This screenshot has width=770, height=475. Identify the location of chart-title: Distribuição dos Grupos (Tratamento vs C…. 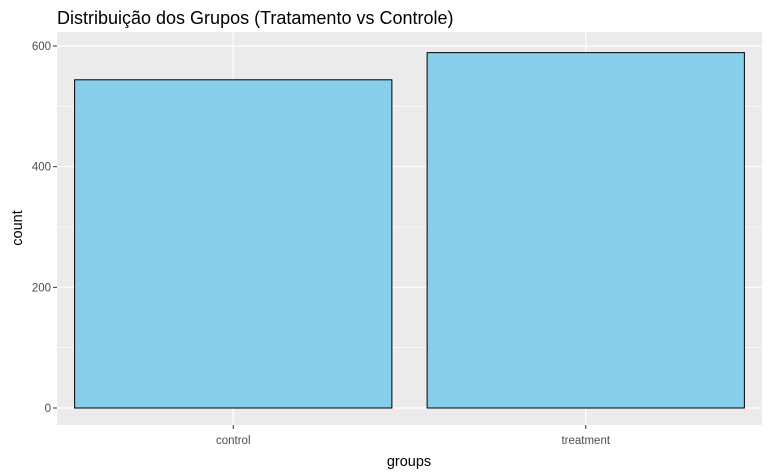
(255, 18).